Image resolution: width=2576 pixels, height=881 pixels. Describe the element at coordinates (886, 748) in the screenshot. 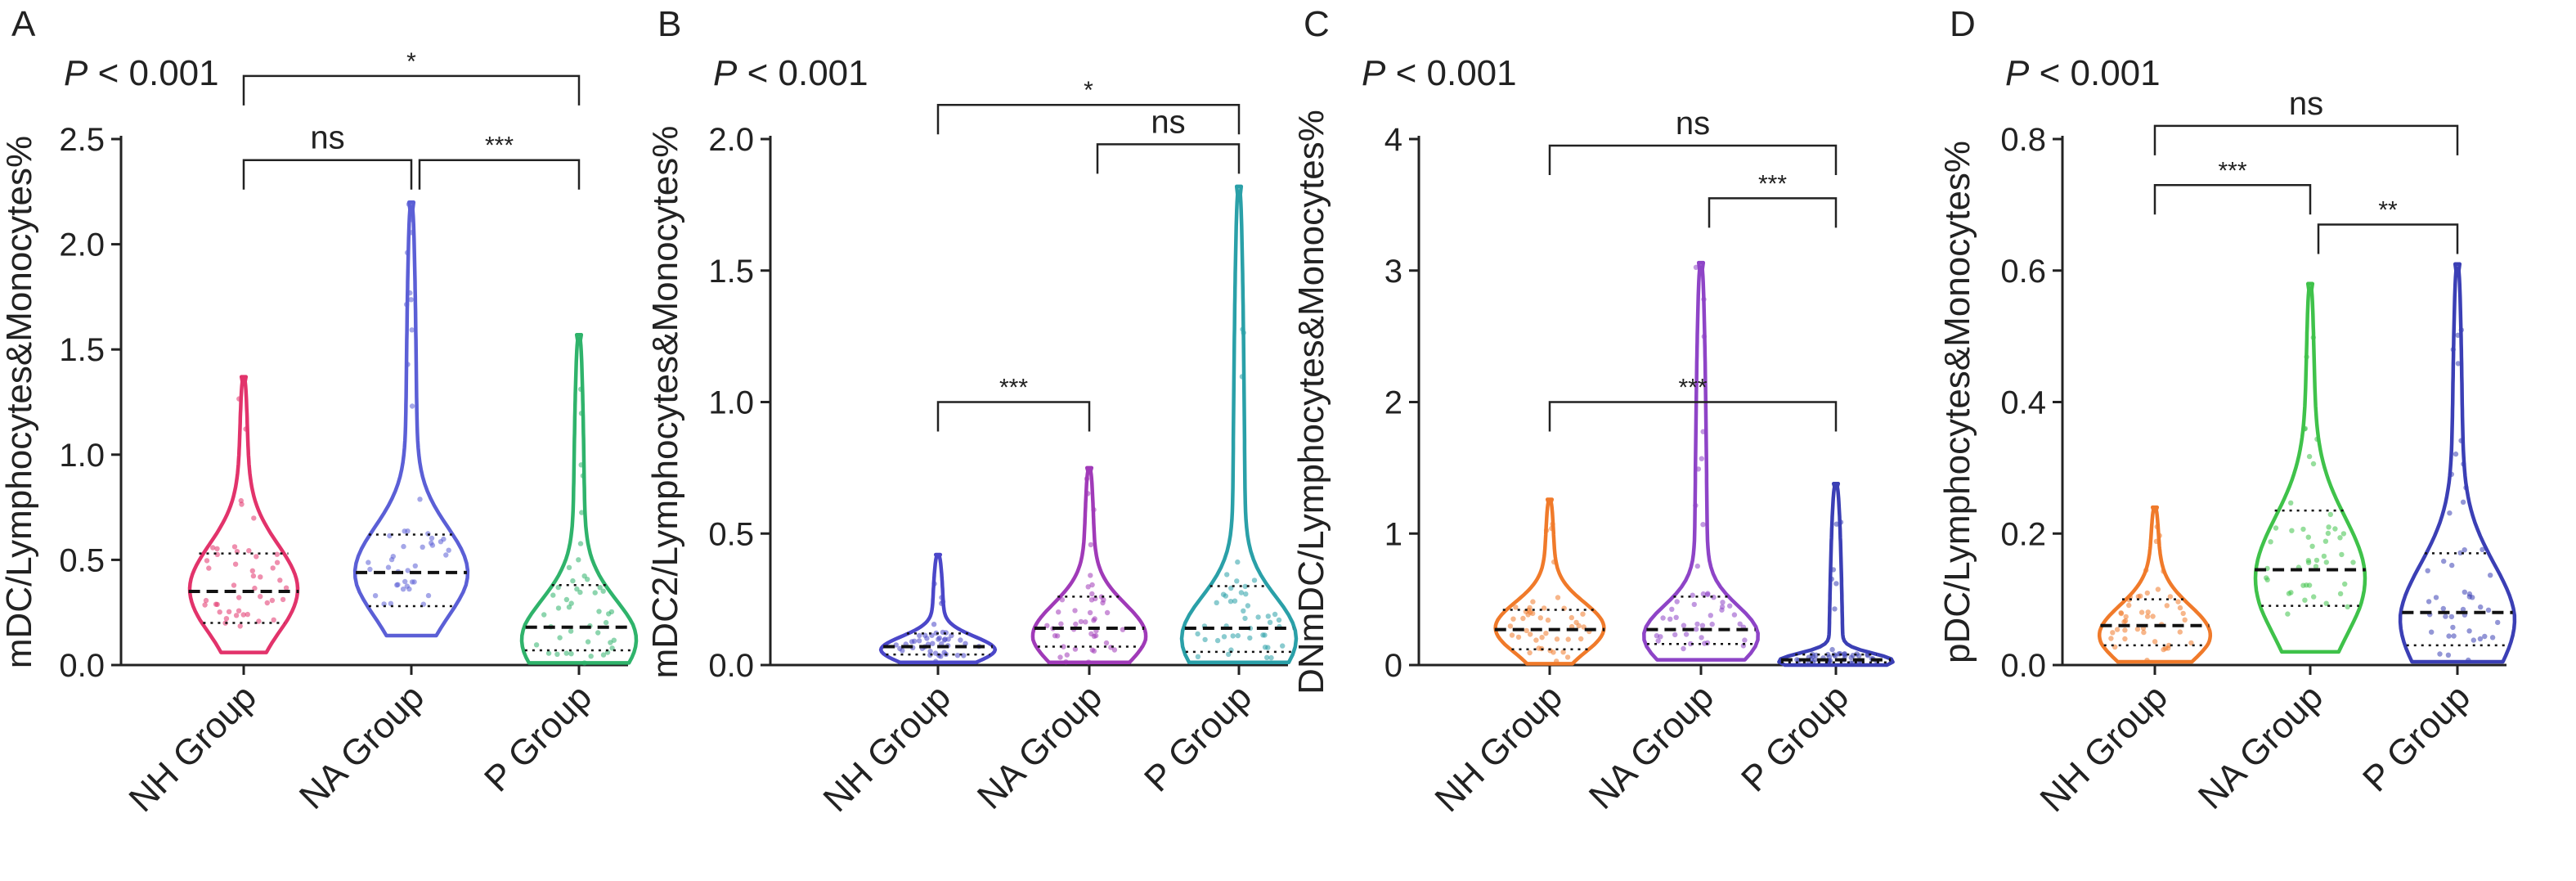

I see `x-tick-label: NH Group` at that location.